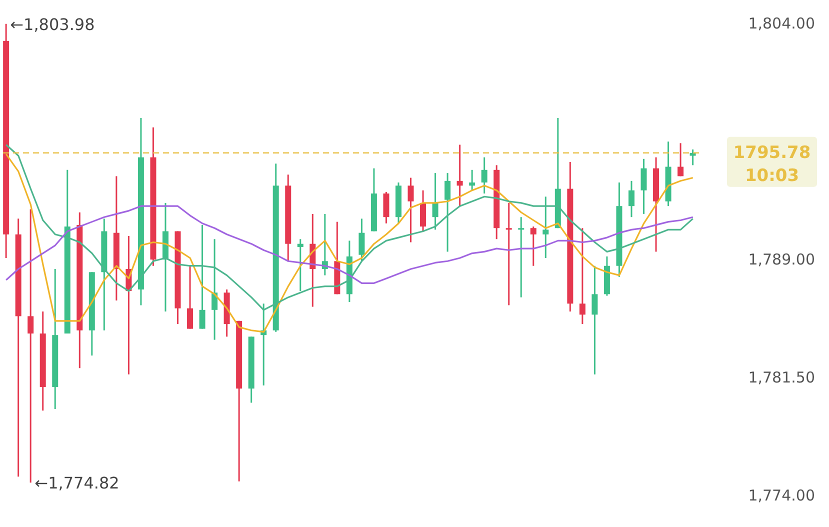 This screenshot has height=527, width=829. I want to click on y-tick-label: 1,774.00, so click(781, 495).